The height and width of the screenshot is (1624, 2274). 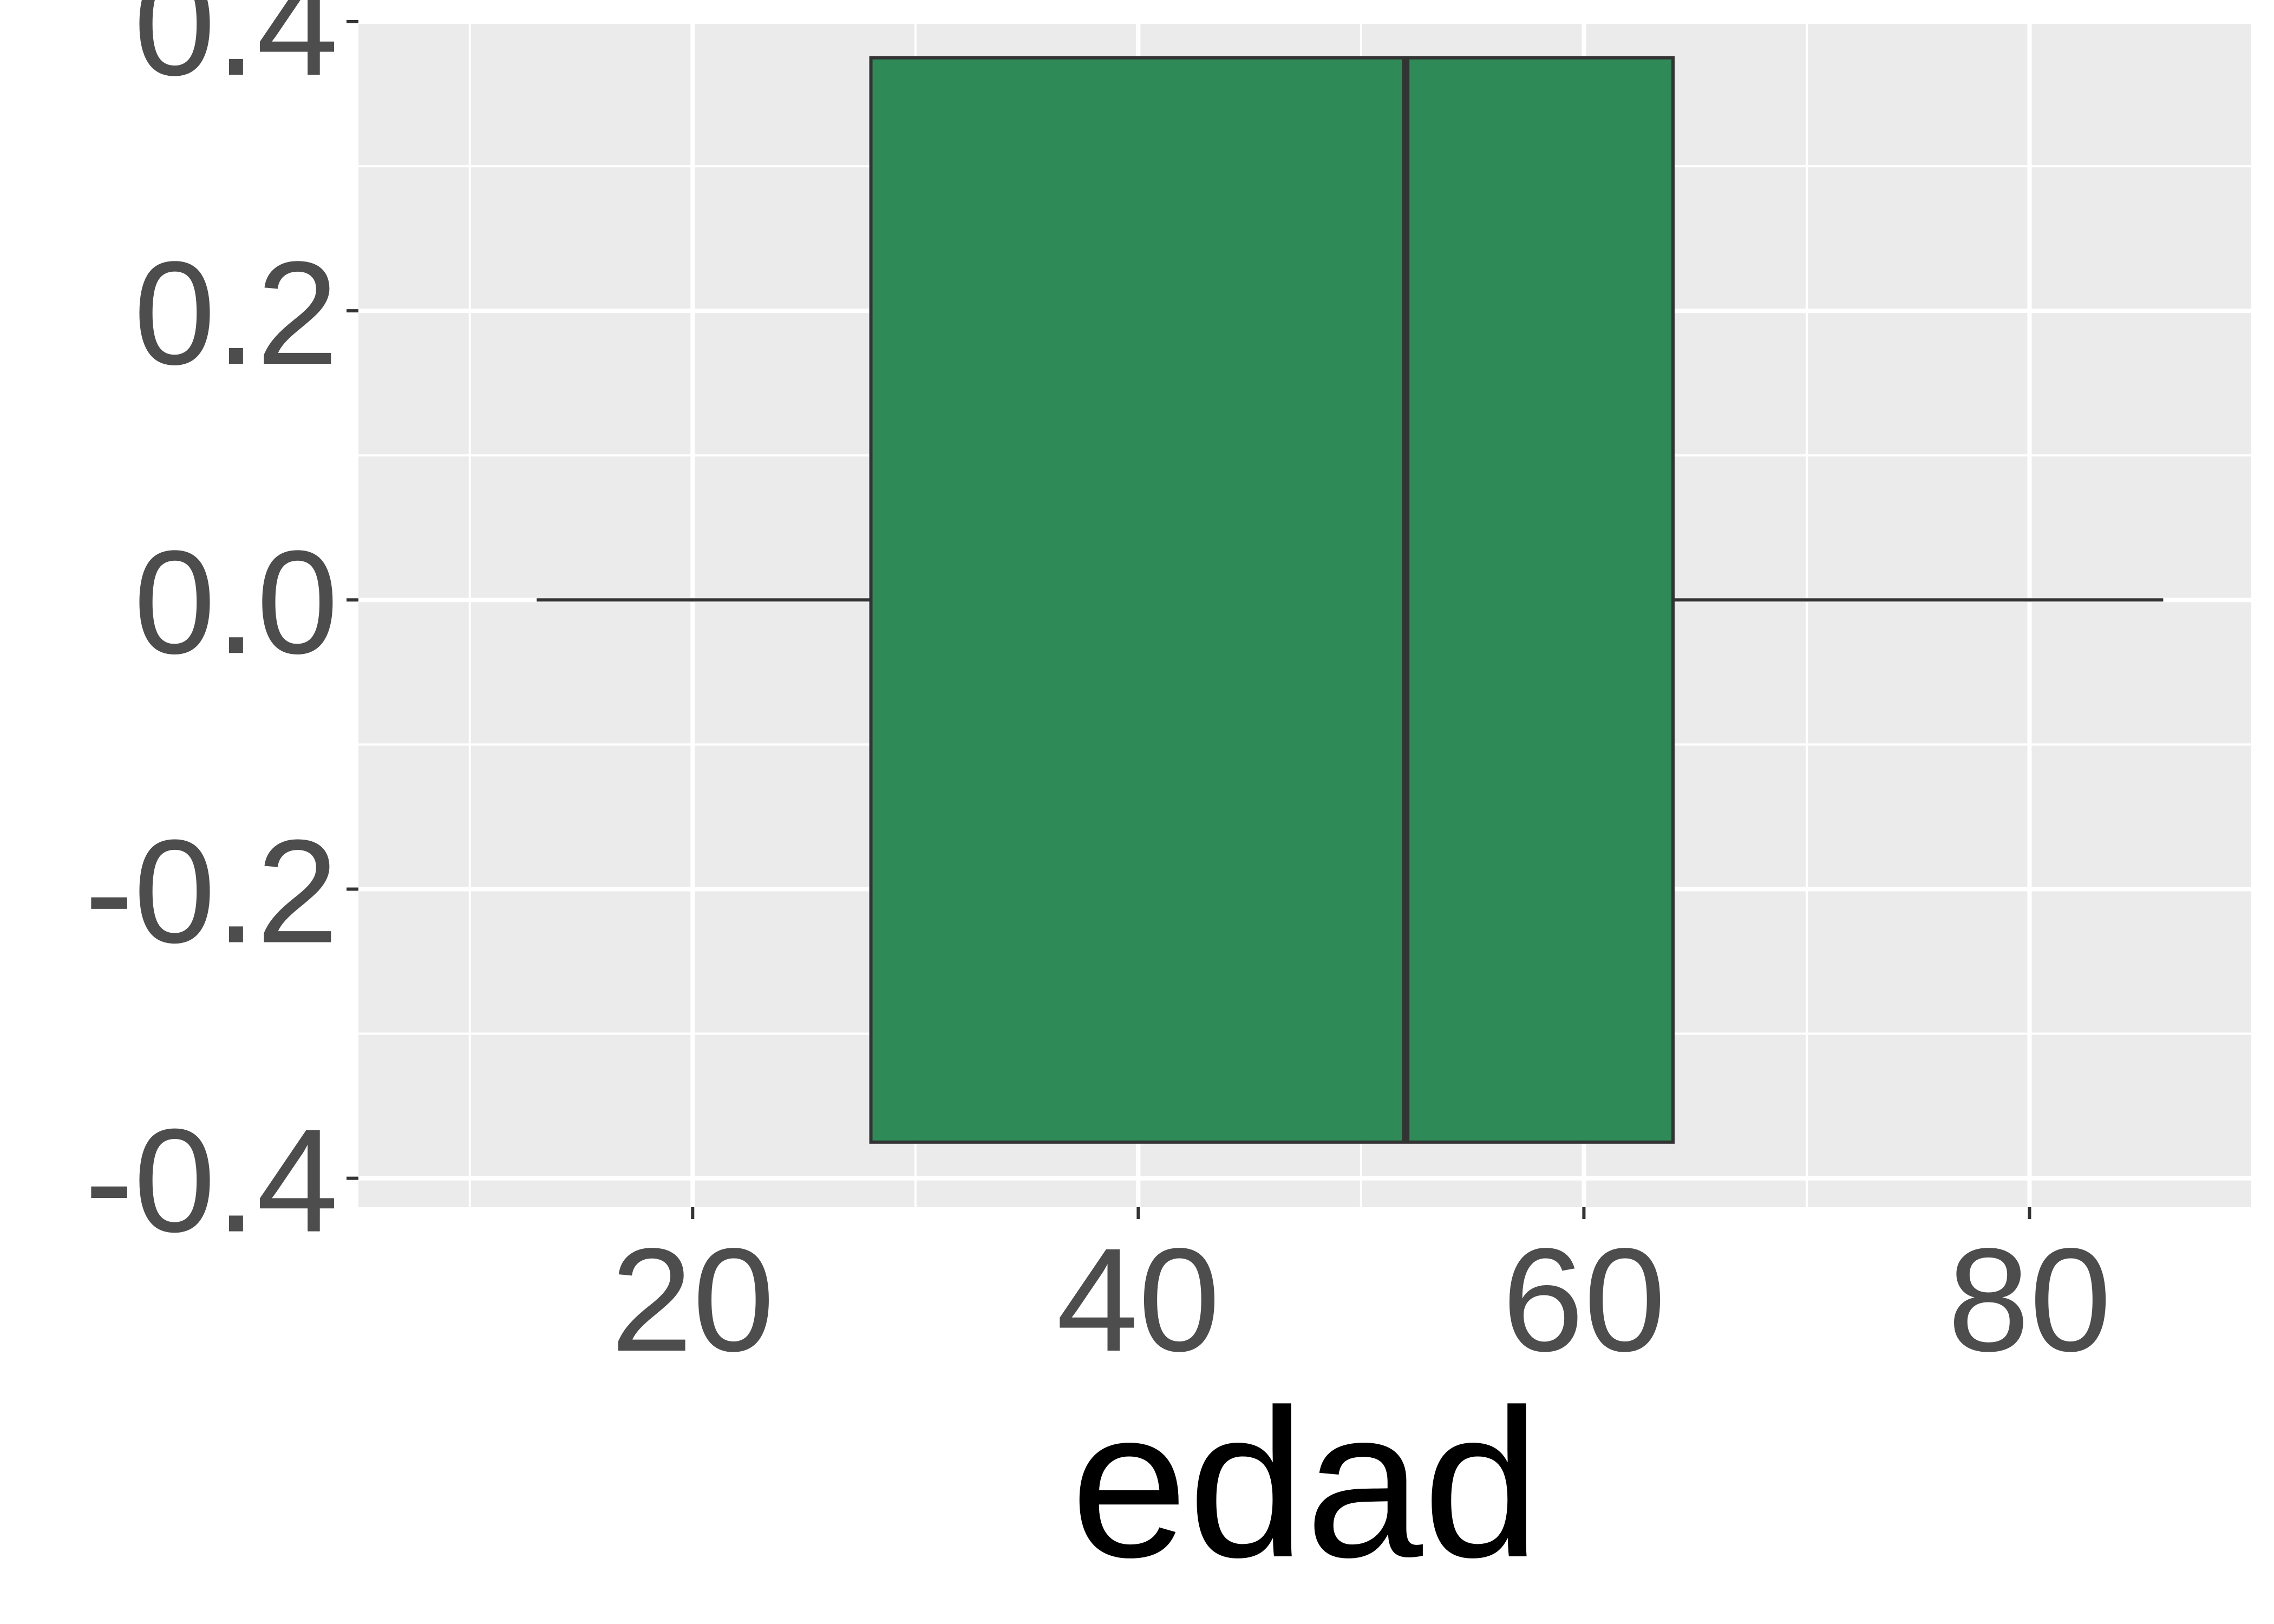 I want to click on y-tick-label: 0.2, so click(x=236, y=313).